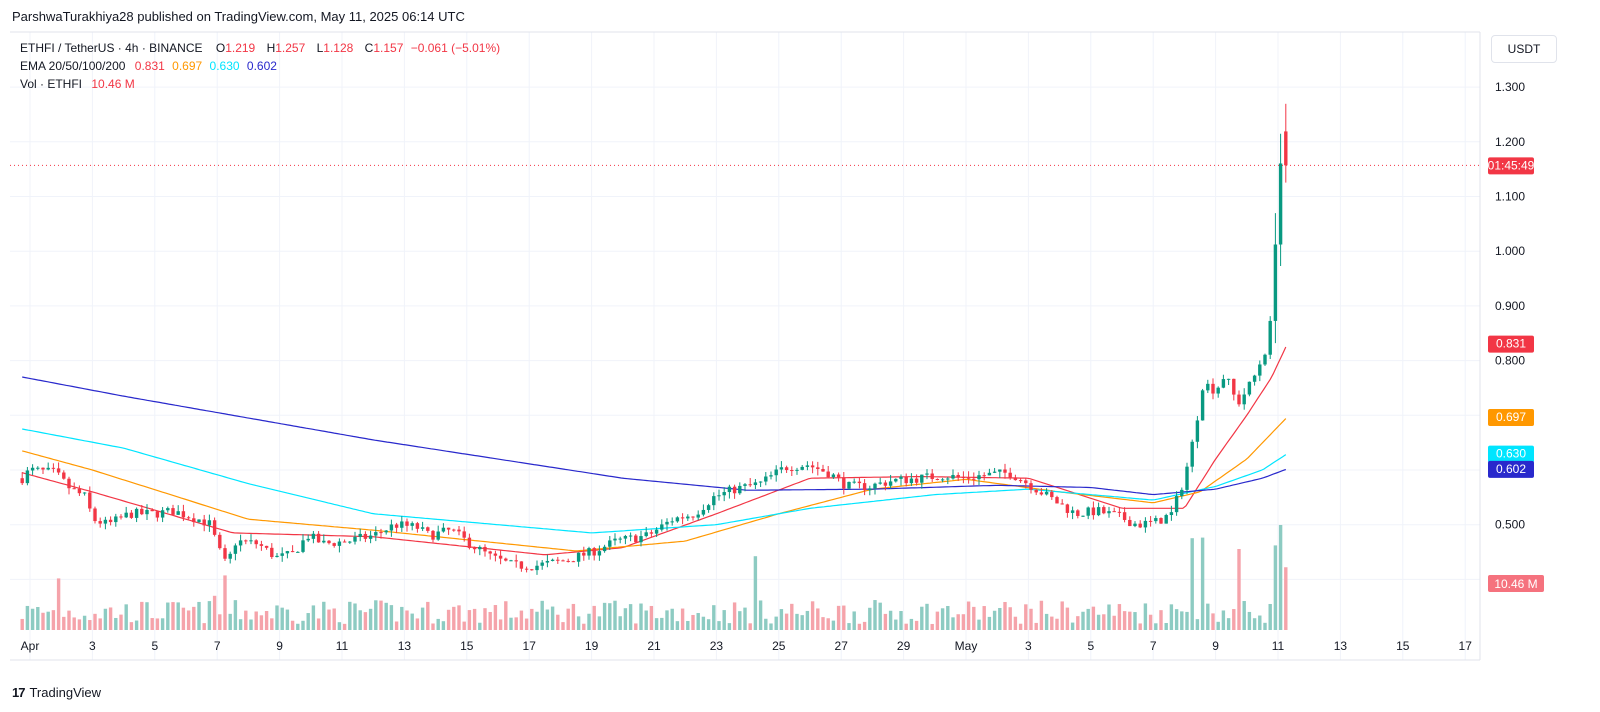 Image resolution: width=1600 pixels, height=712 pixels. I want to click on time-tick-label: 17, so click(1466, 646).